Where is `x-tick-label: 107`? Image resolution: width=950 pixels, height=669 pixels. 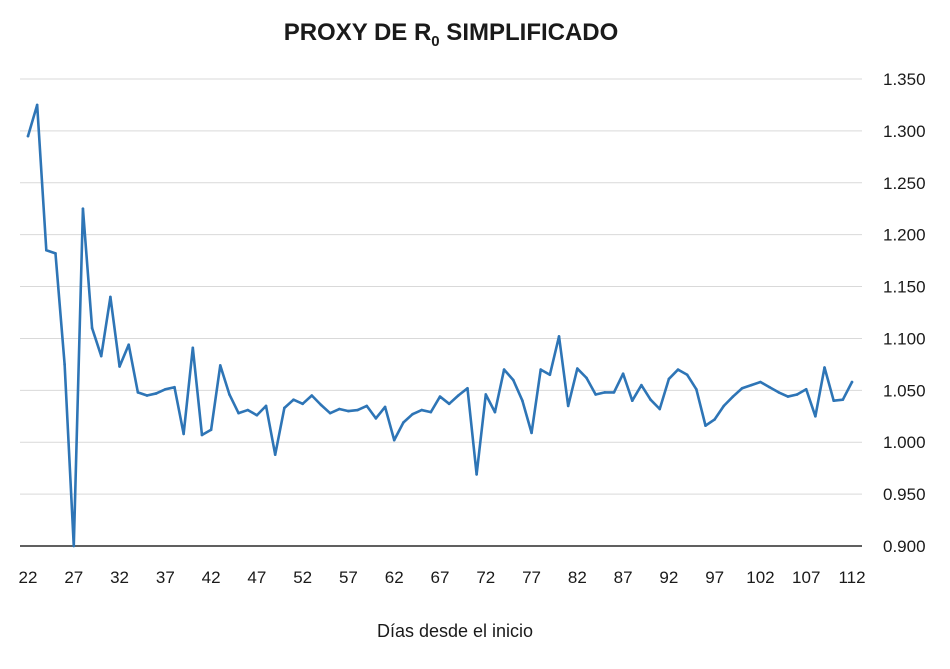
x-tick-label: 107 is located at coordinates (806, 577).